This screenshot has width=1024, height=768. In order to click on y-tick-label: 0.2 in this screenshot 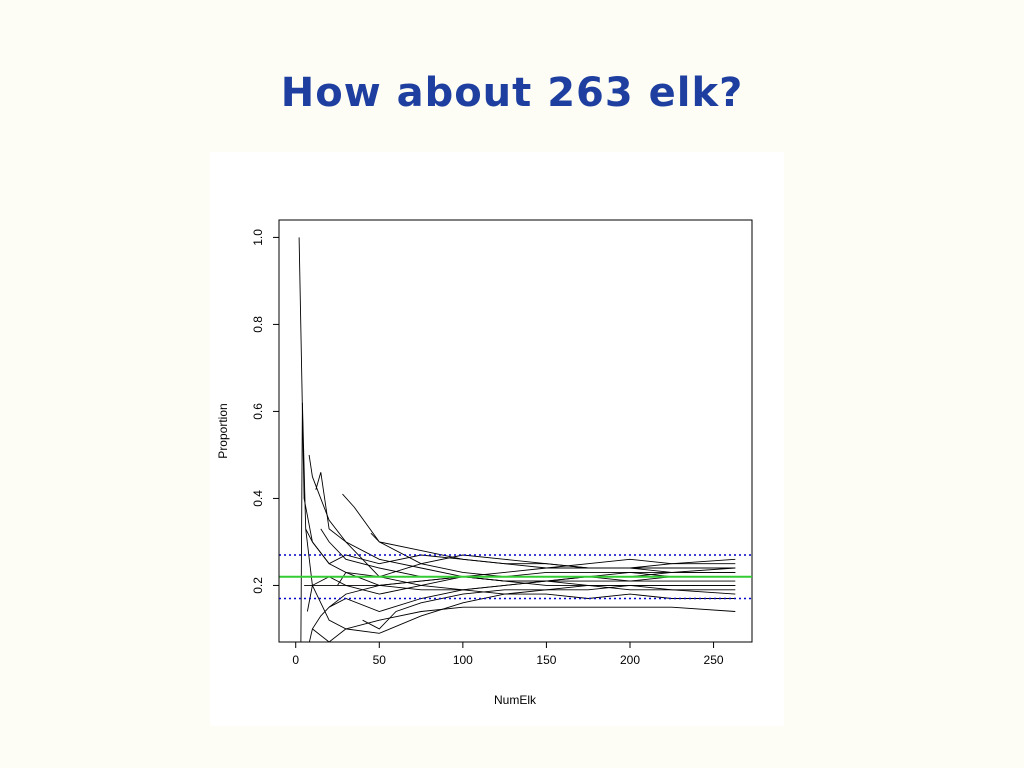, I will do `click(258, 585)`.